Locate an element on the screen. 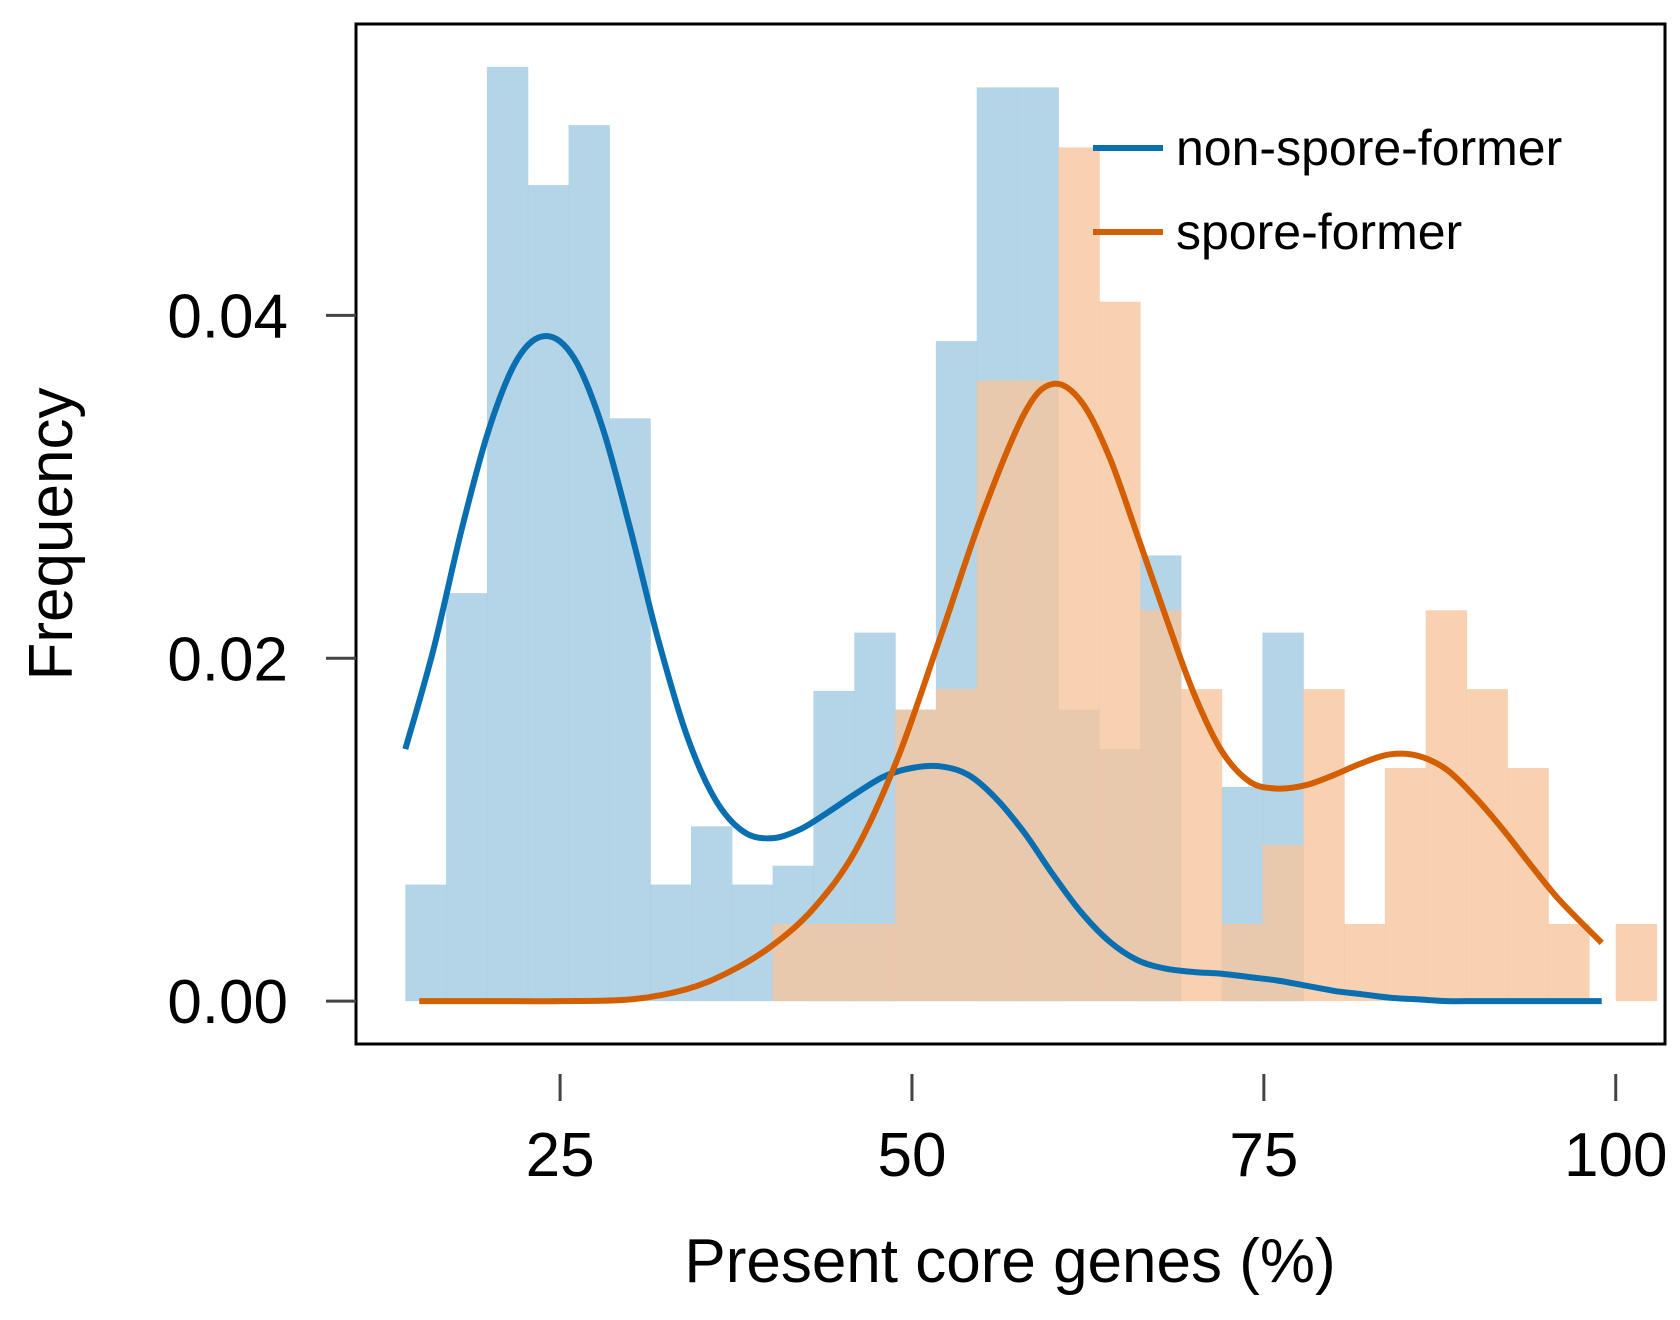  x-tick-label-3: 100 is located at coordinates (1615, 1155).